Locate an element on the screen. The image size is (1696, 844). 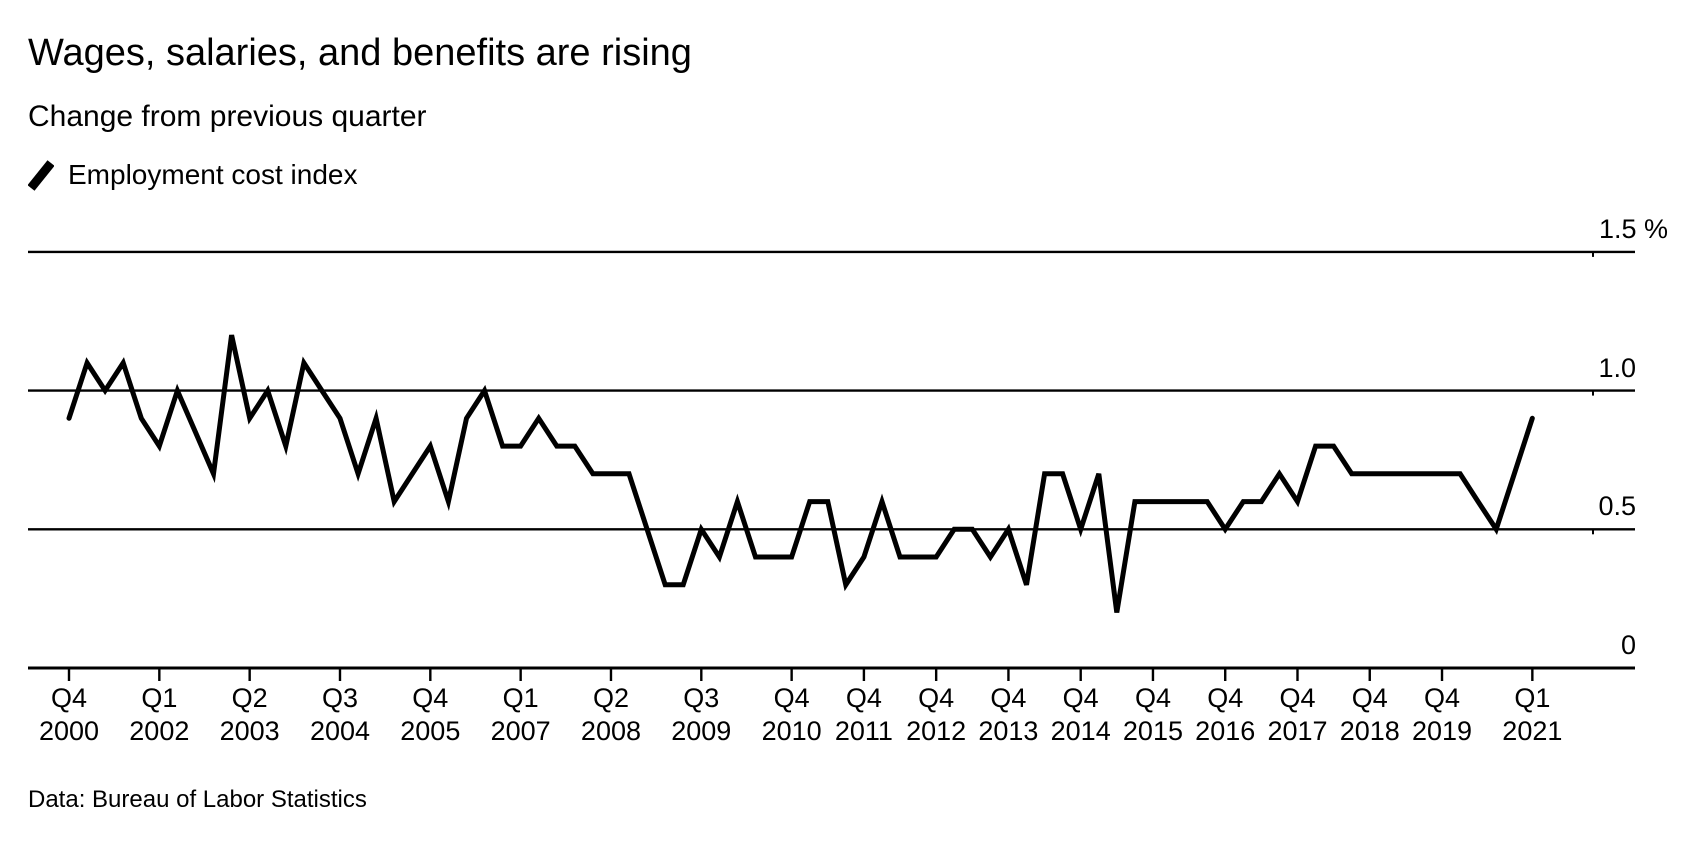
x-axis-label-year: 2002 is located at coordinates (159, 731).